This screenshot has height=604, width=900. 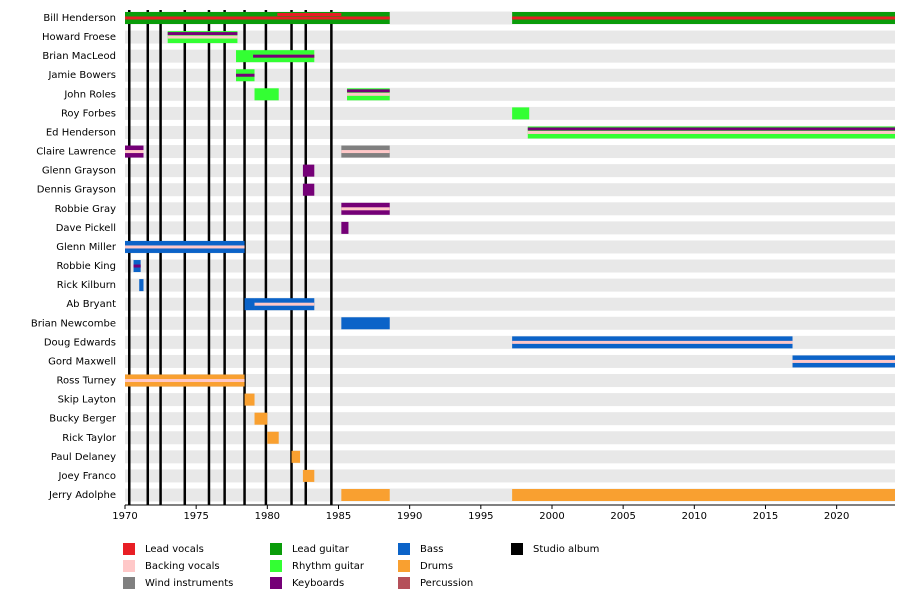 I want to click on x-tick-label: 2005, so click(x=622, y=516).